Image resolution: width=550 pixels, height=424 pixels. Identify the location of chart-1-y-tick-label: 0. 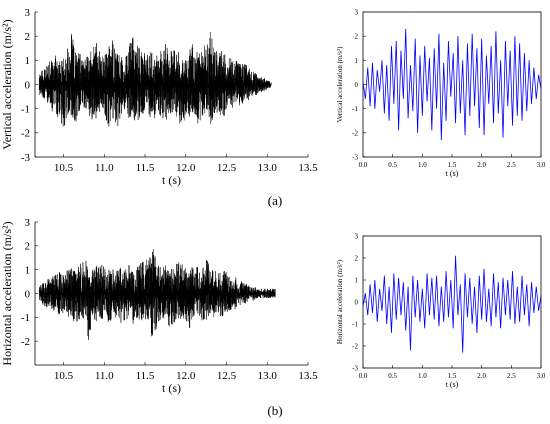
(28, 85).